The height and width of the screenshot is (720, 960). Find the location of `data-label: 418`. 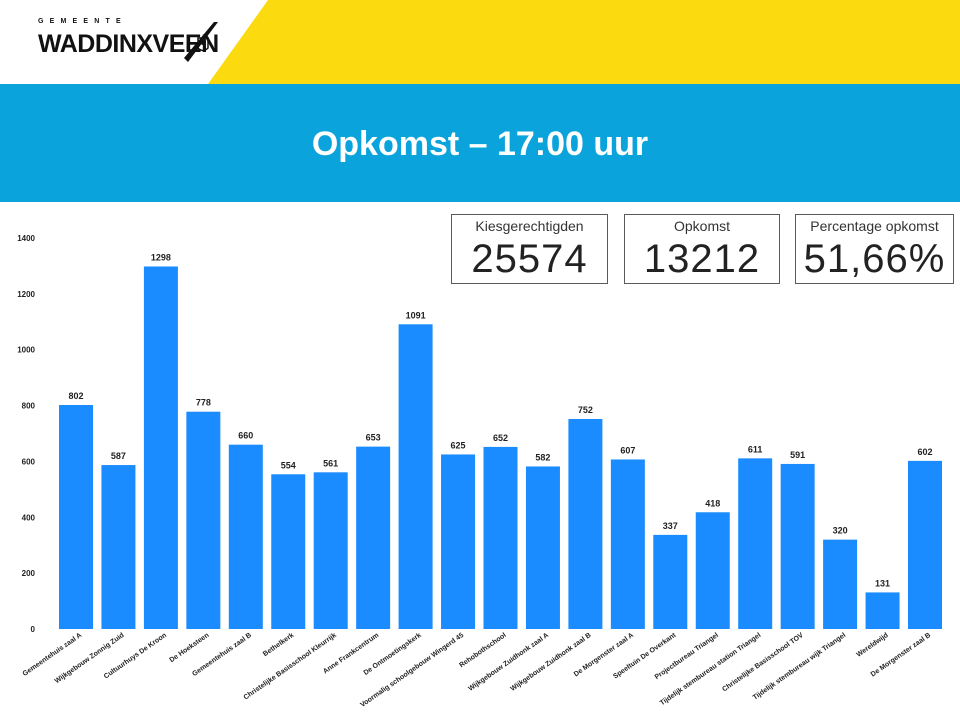

data-label: 418 is located at coordinates (712, 503).